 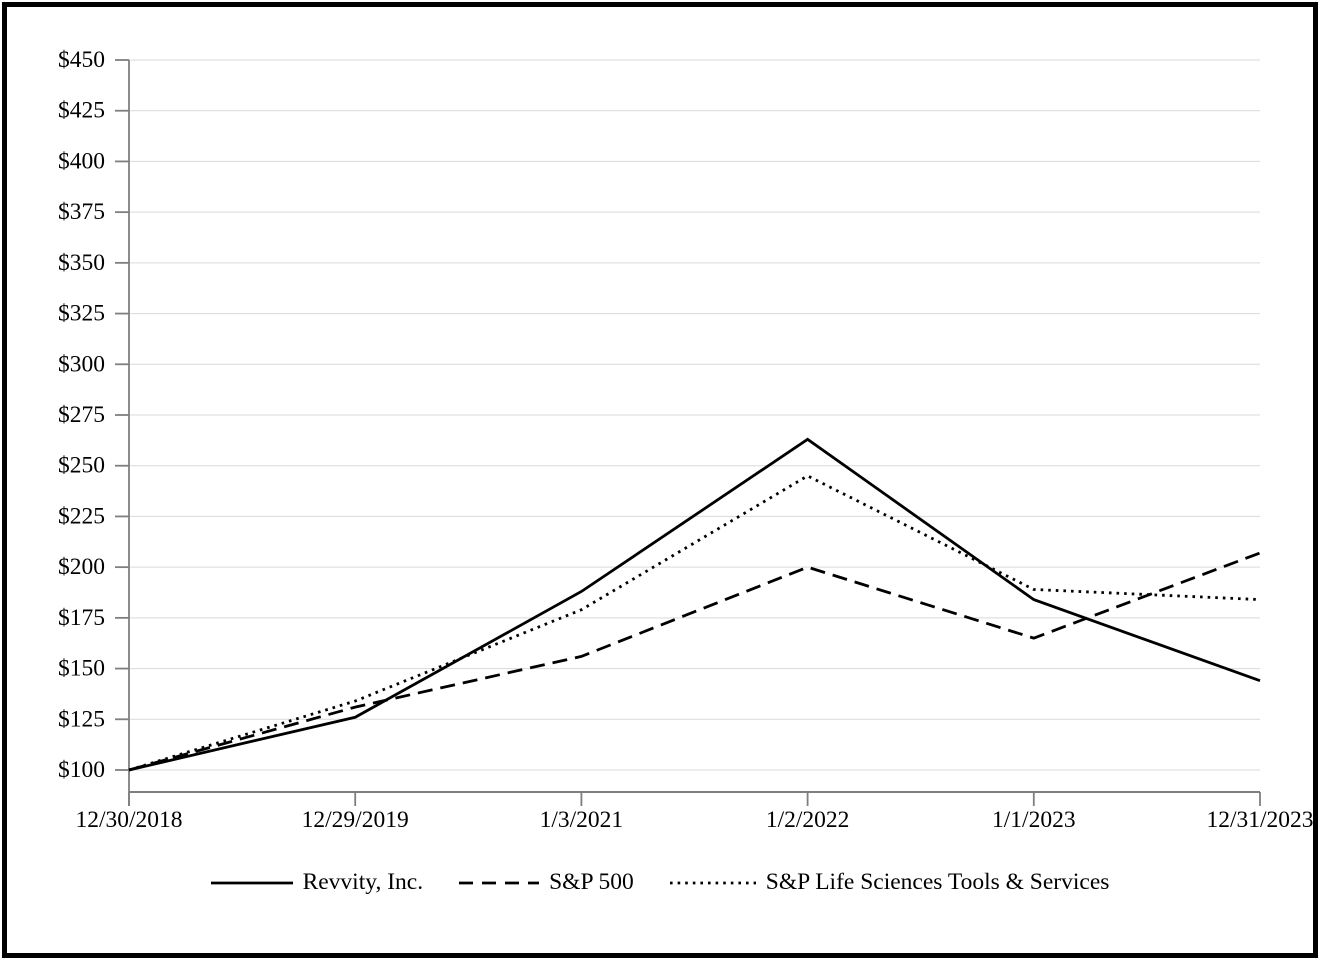 I want to click on y-tick-label: $400, so click(x=81, y=161).